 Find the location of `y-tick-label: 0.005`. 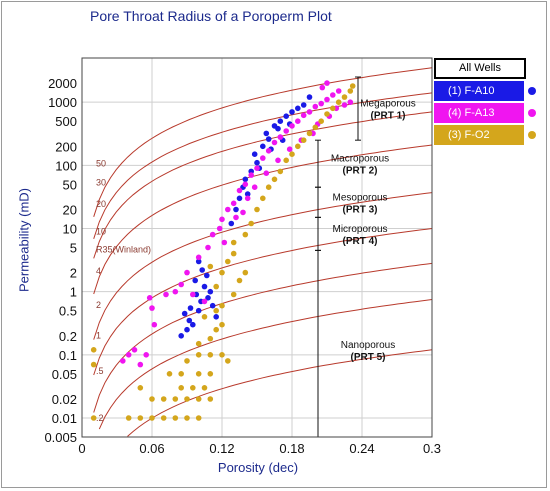

y-tick-label: 0.005 is located at coordinates (60, 437).